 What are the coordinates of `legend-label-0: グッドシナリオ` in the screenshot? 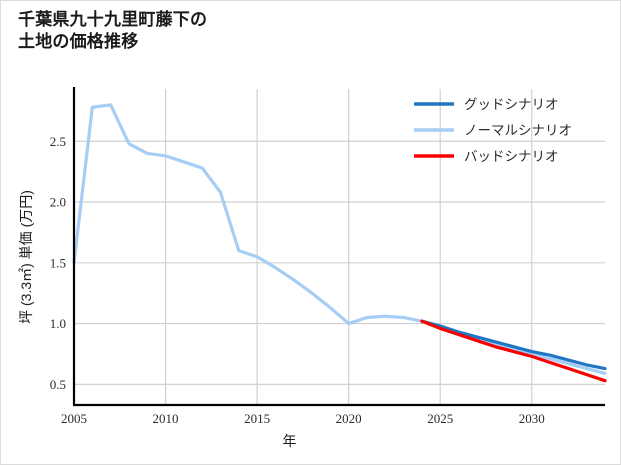 It's located at (511, 104).